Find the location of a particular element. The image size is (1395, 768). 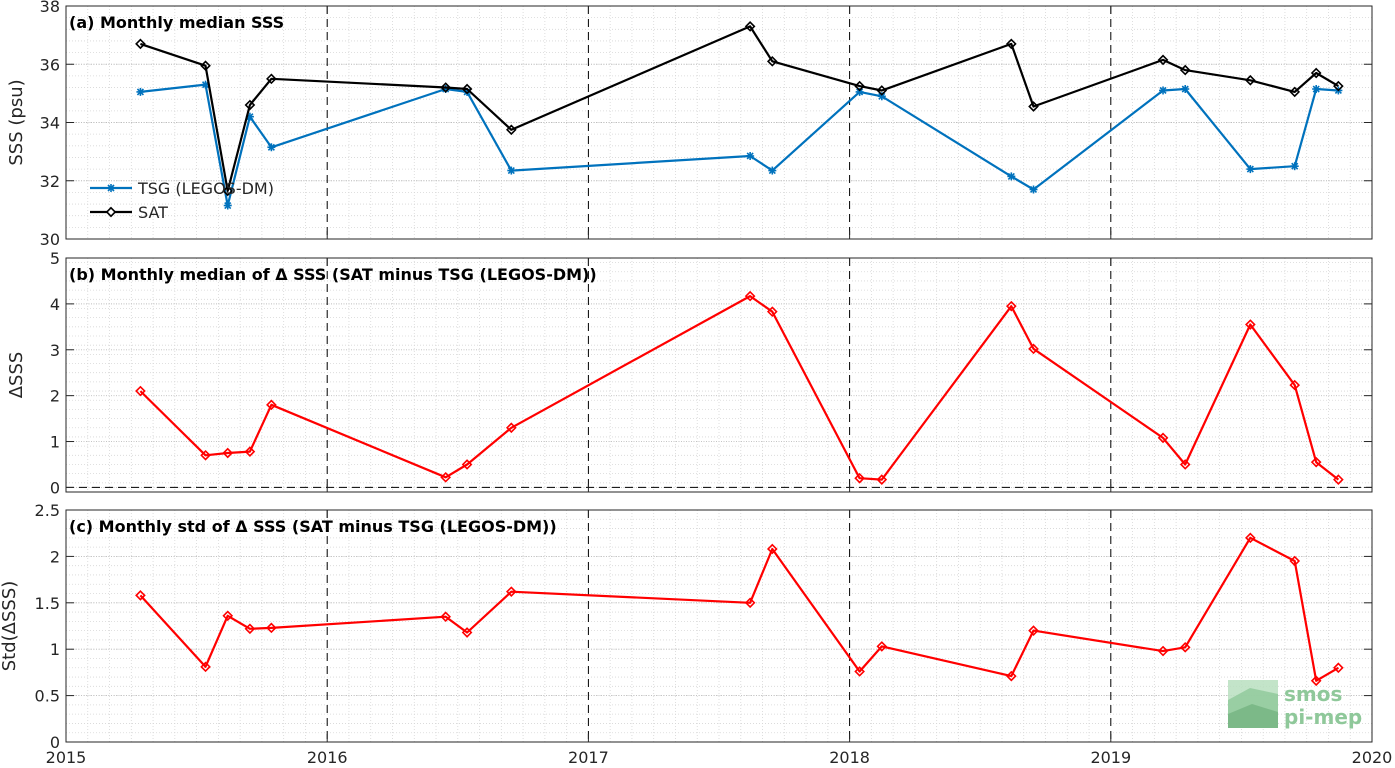

x-tick-label: 2017 is located at coordinates (588, 757).